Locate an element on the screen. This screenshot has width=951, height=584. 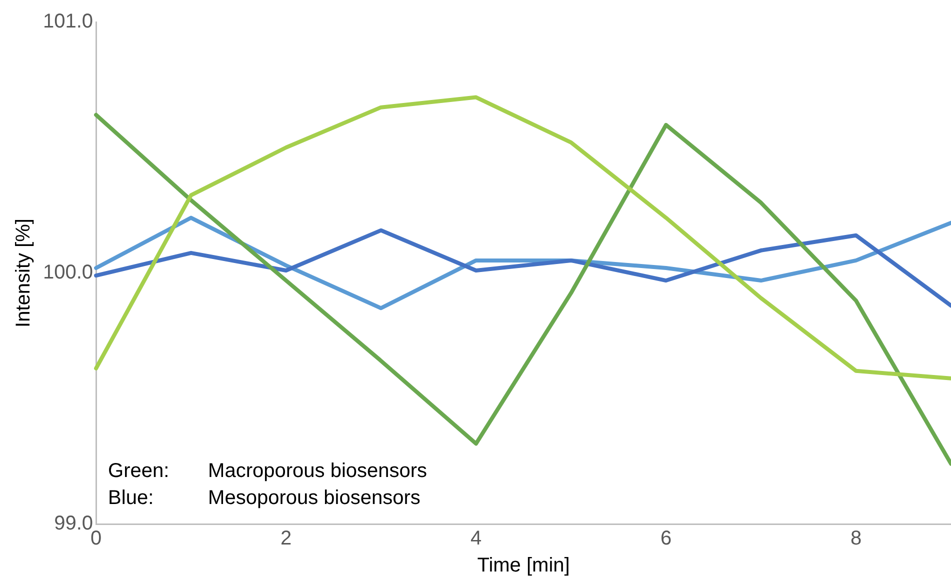
y-tick-label: 101.0 is located at coordinates (68, 21).